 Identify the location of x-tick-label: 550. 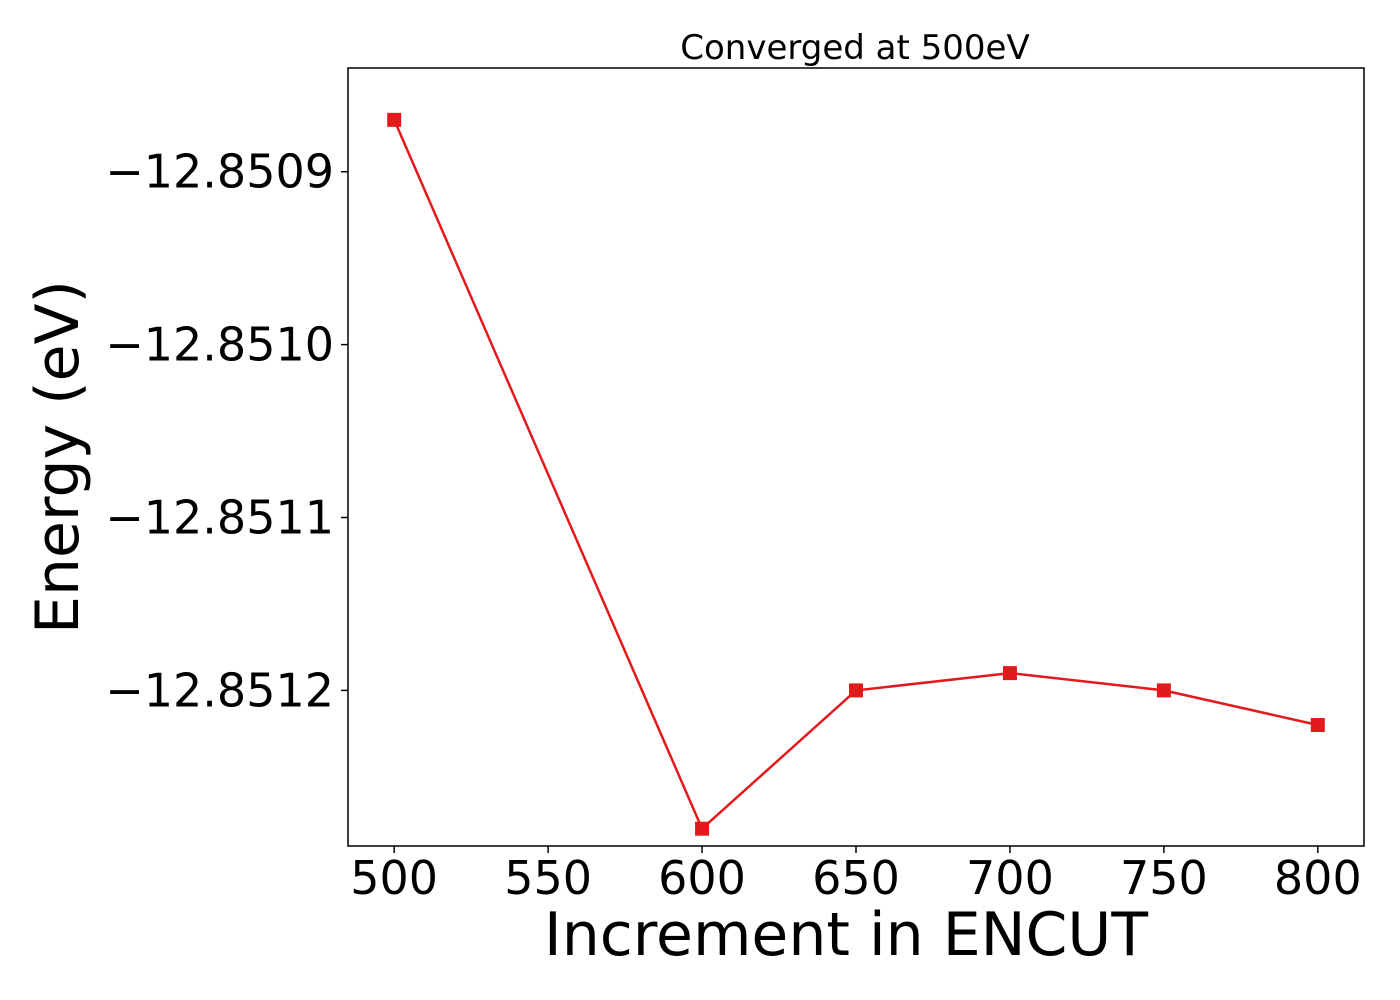
(548, 878).